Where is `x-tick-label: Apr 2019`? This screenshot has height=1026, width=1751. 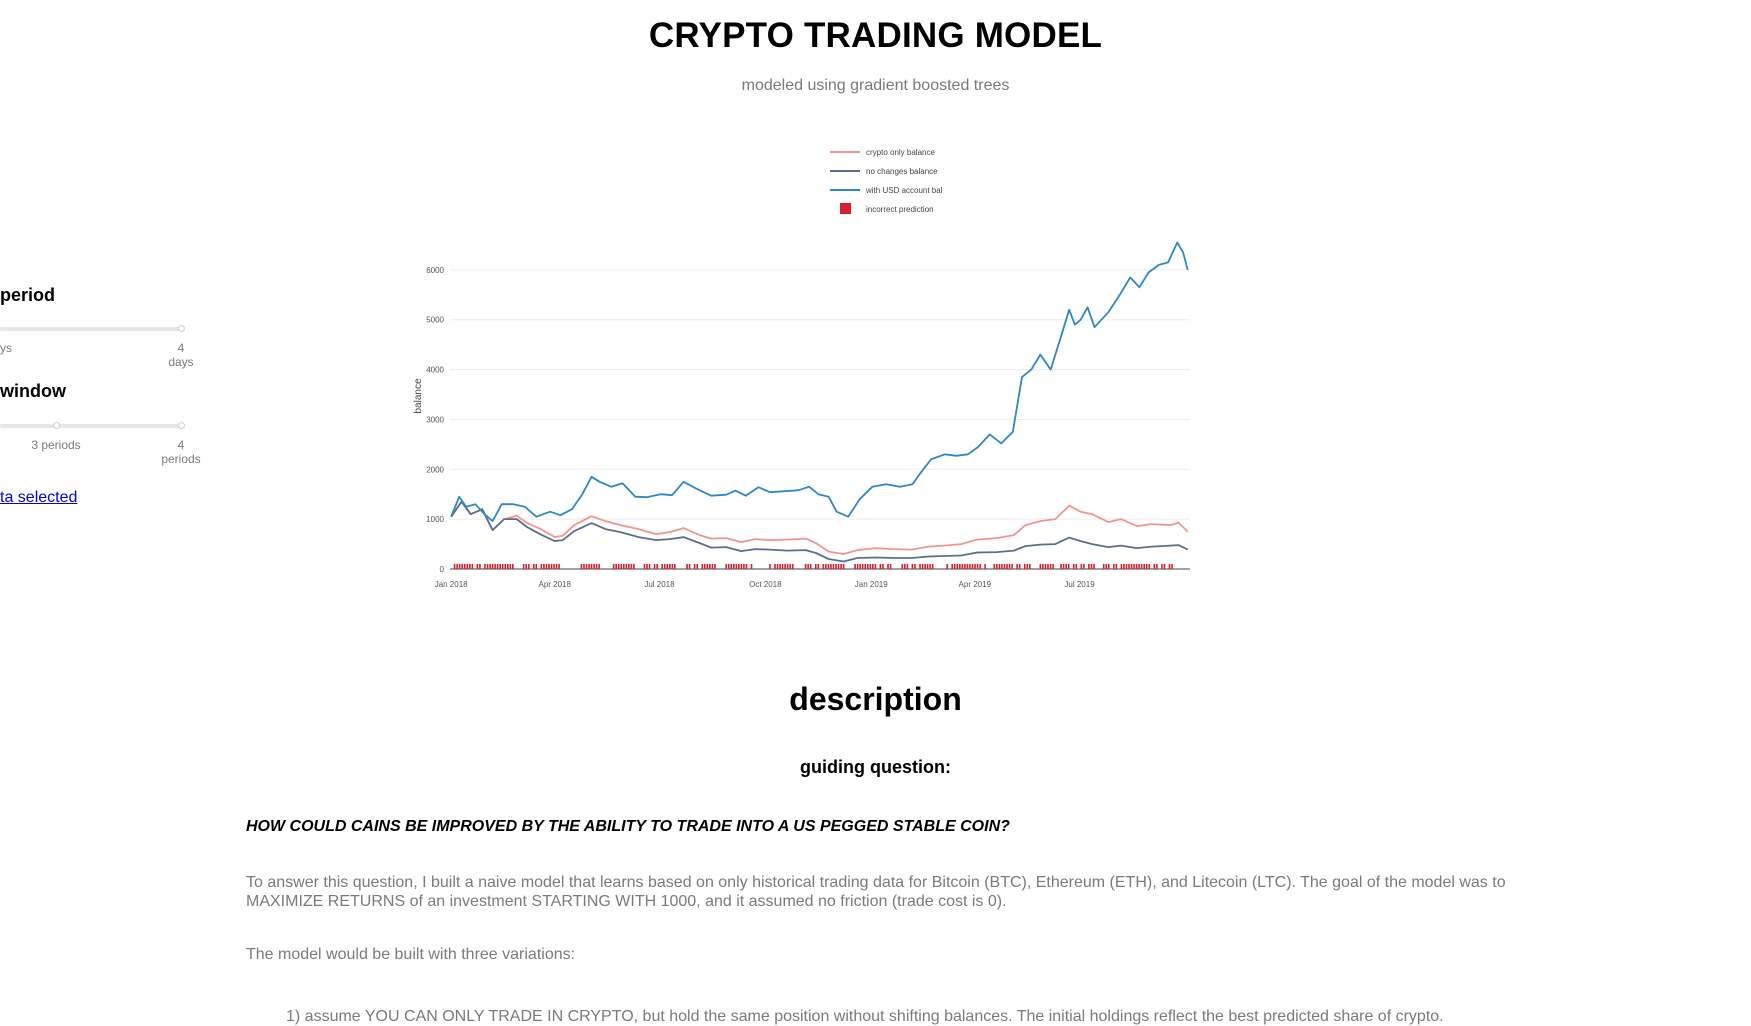
x-tick-label: Apr 2019 is located at coordinates (975, 584).